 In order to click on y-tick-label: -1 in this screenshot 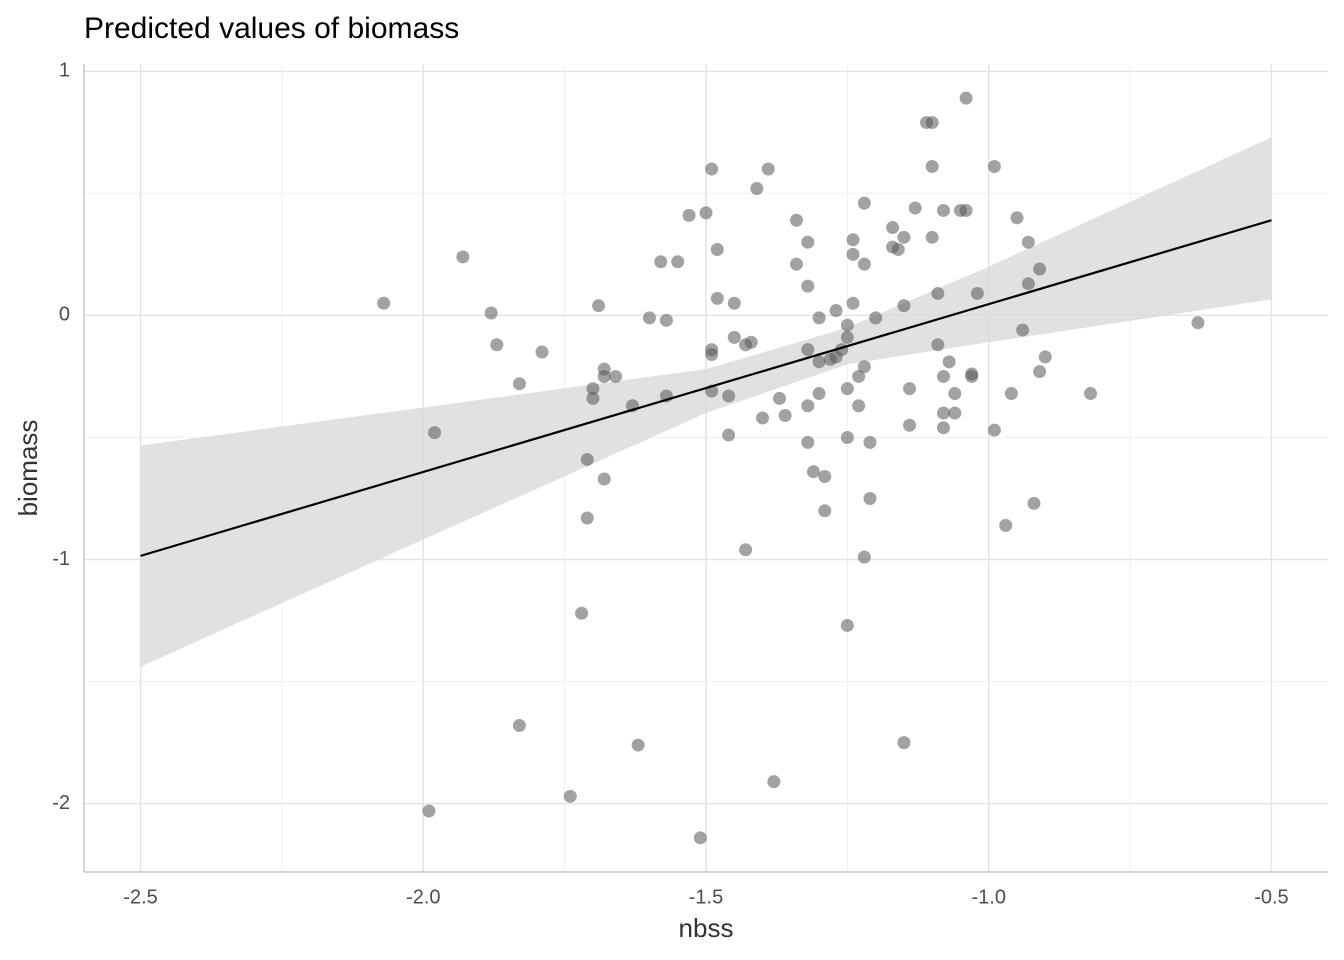, I will do `click(61, 559)`.